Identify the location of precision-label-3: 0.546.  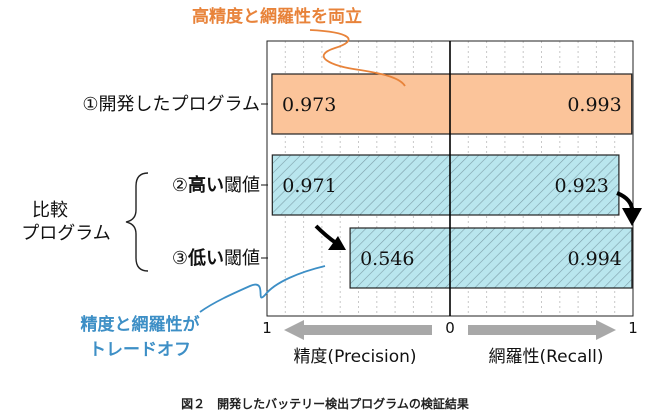
(387, 259).